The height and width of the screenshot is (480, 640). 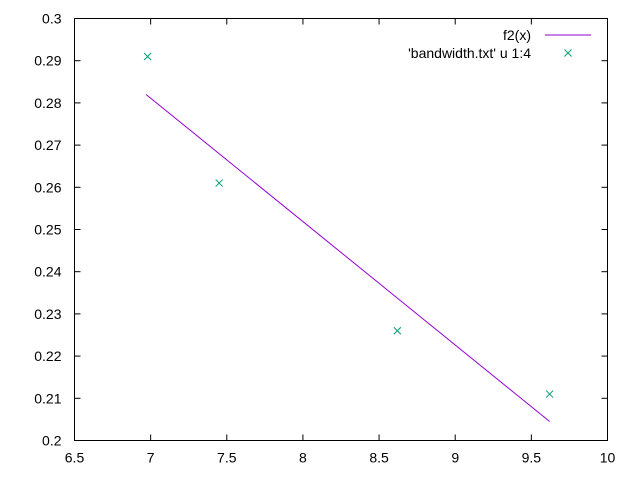 I want to click on y-tick-label: 0.3, so click(x=52, y=19).